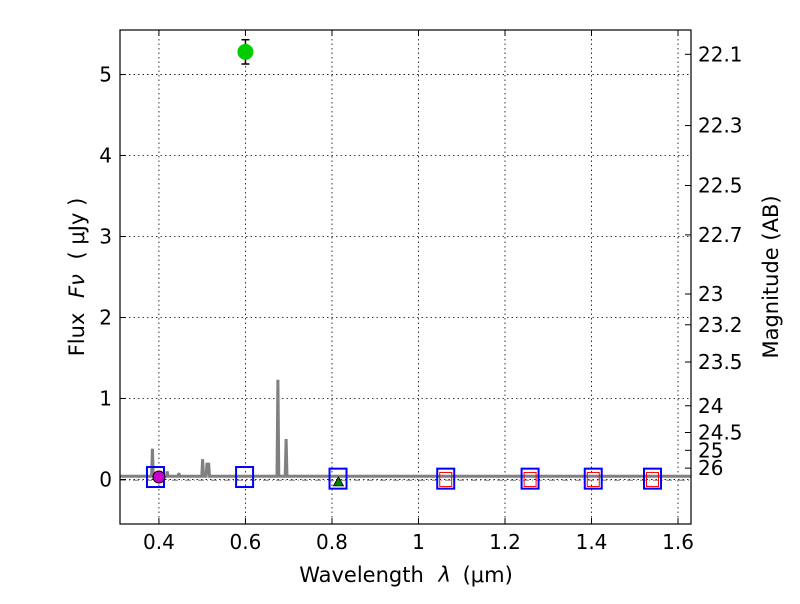  I want to click on y-tick-label: 4, so click(105, 156).